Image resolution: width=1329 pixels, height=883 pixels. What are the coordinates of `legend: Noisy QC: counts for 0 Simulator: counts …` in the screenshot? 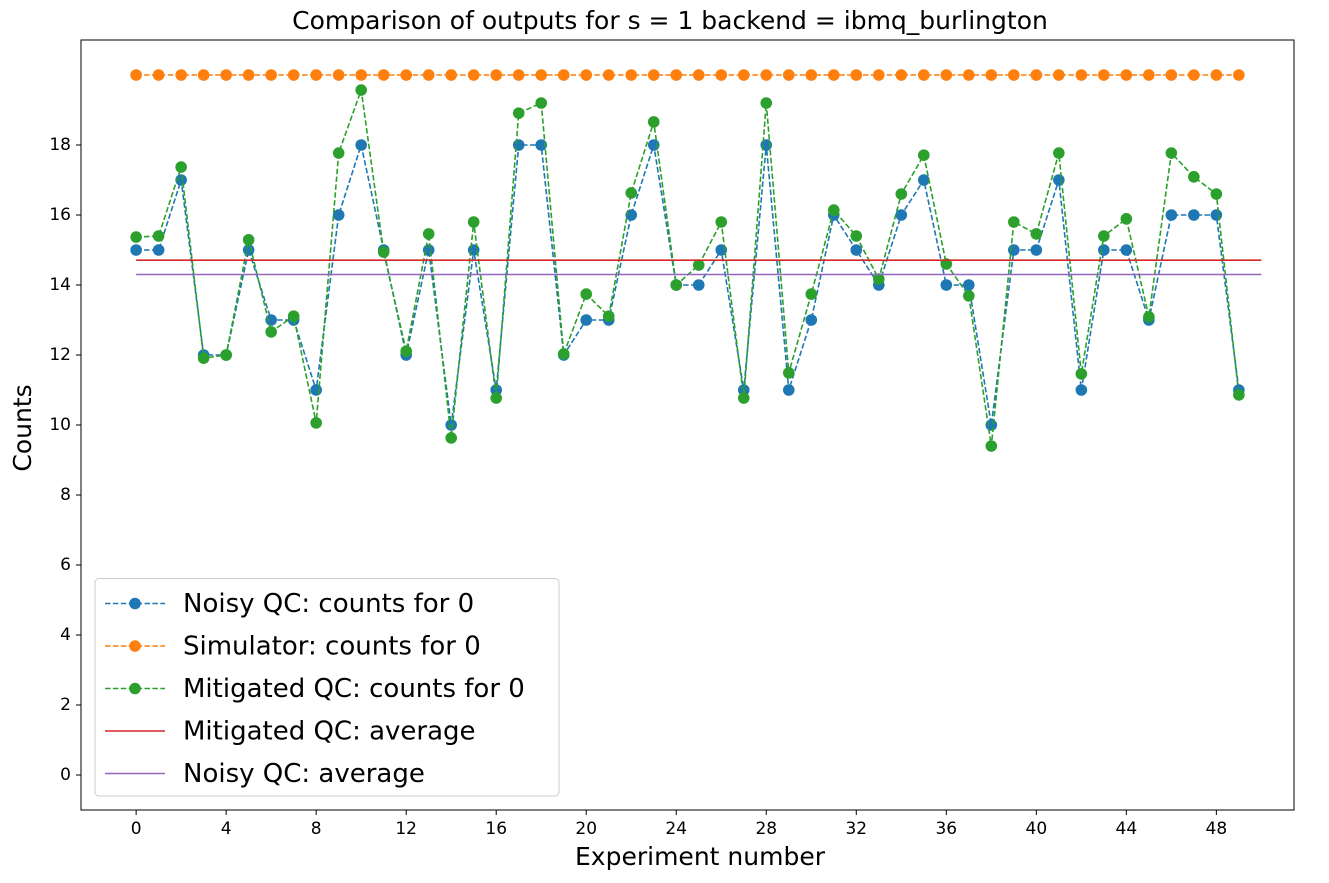 It's located at (327, 687).